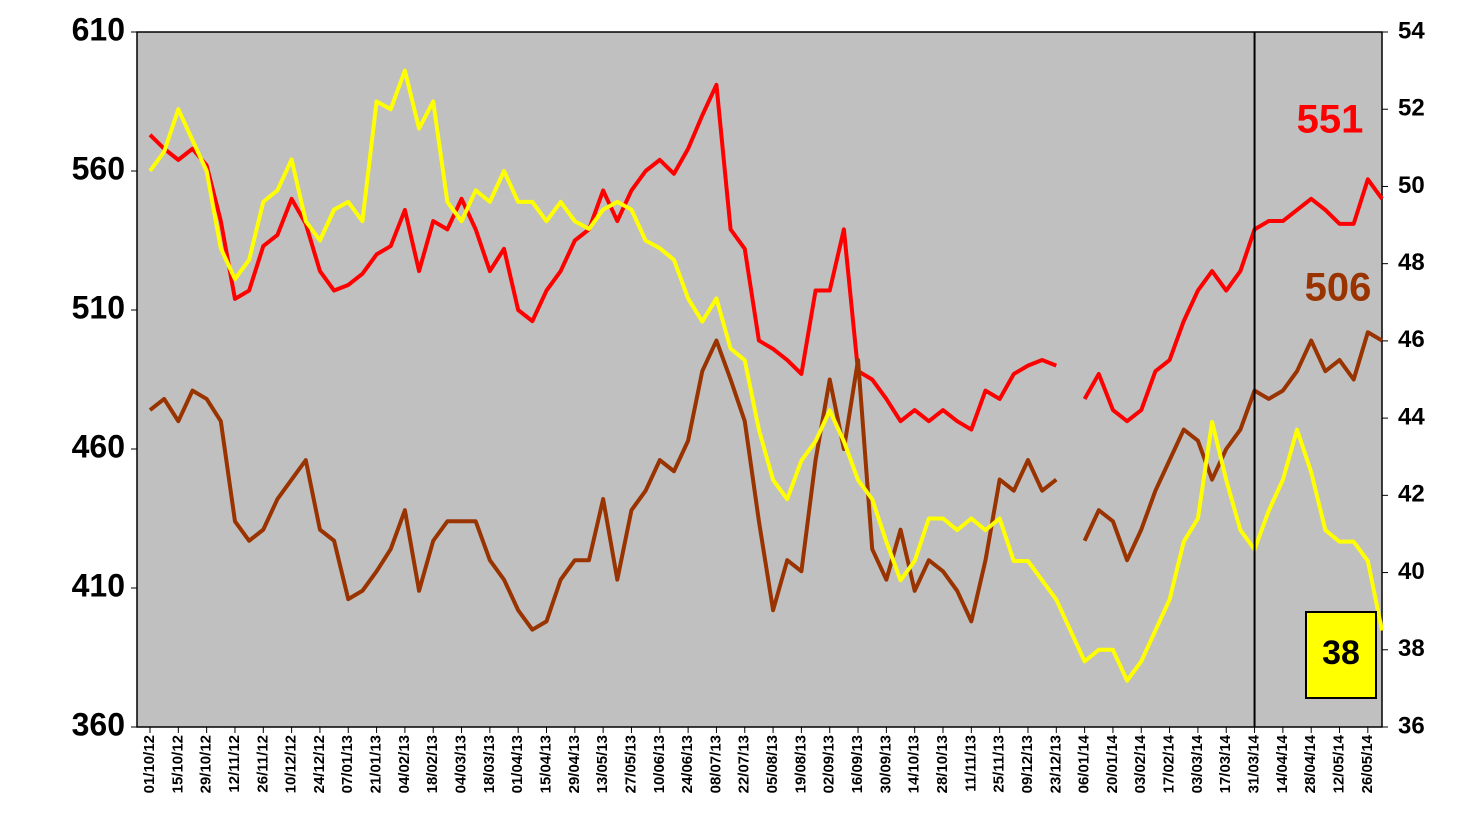  Describe the element at coordinates (98, 724) in the screenshot. I see `y-tick-label: 360` at that location.